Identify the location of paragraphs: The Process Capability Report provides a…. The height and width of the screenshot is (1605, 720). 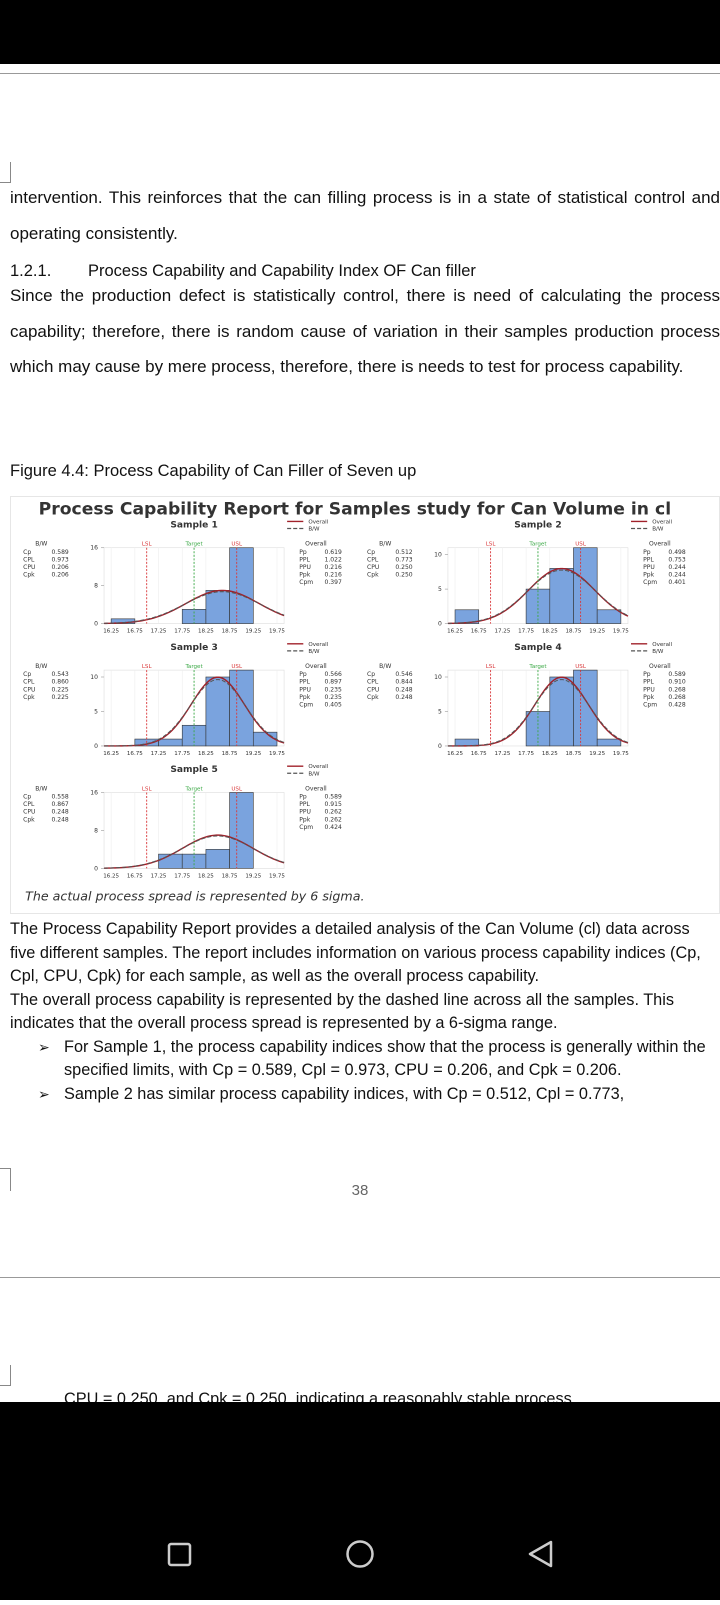
(363, 977).